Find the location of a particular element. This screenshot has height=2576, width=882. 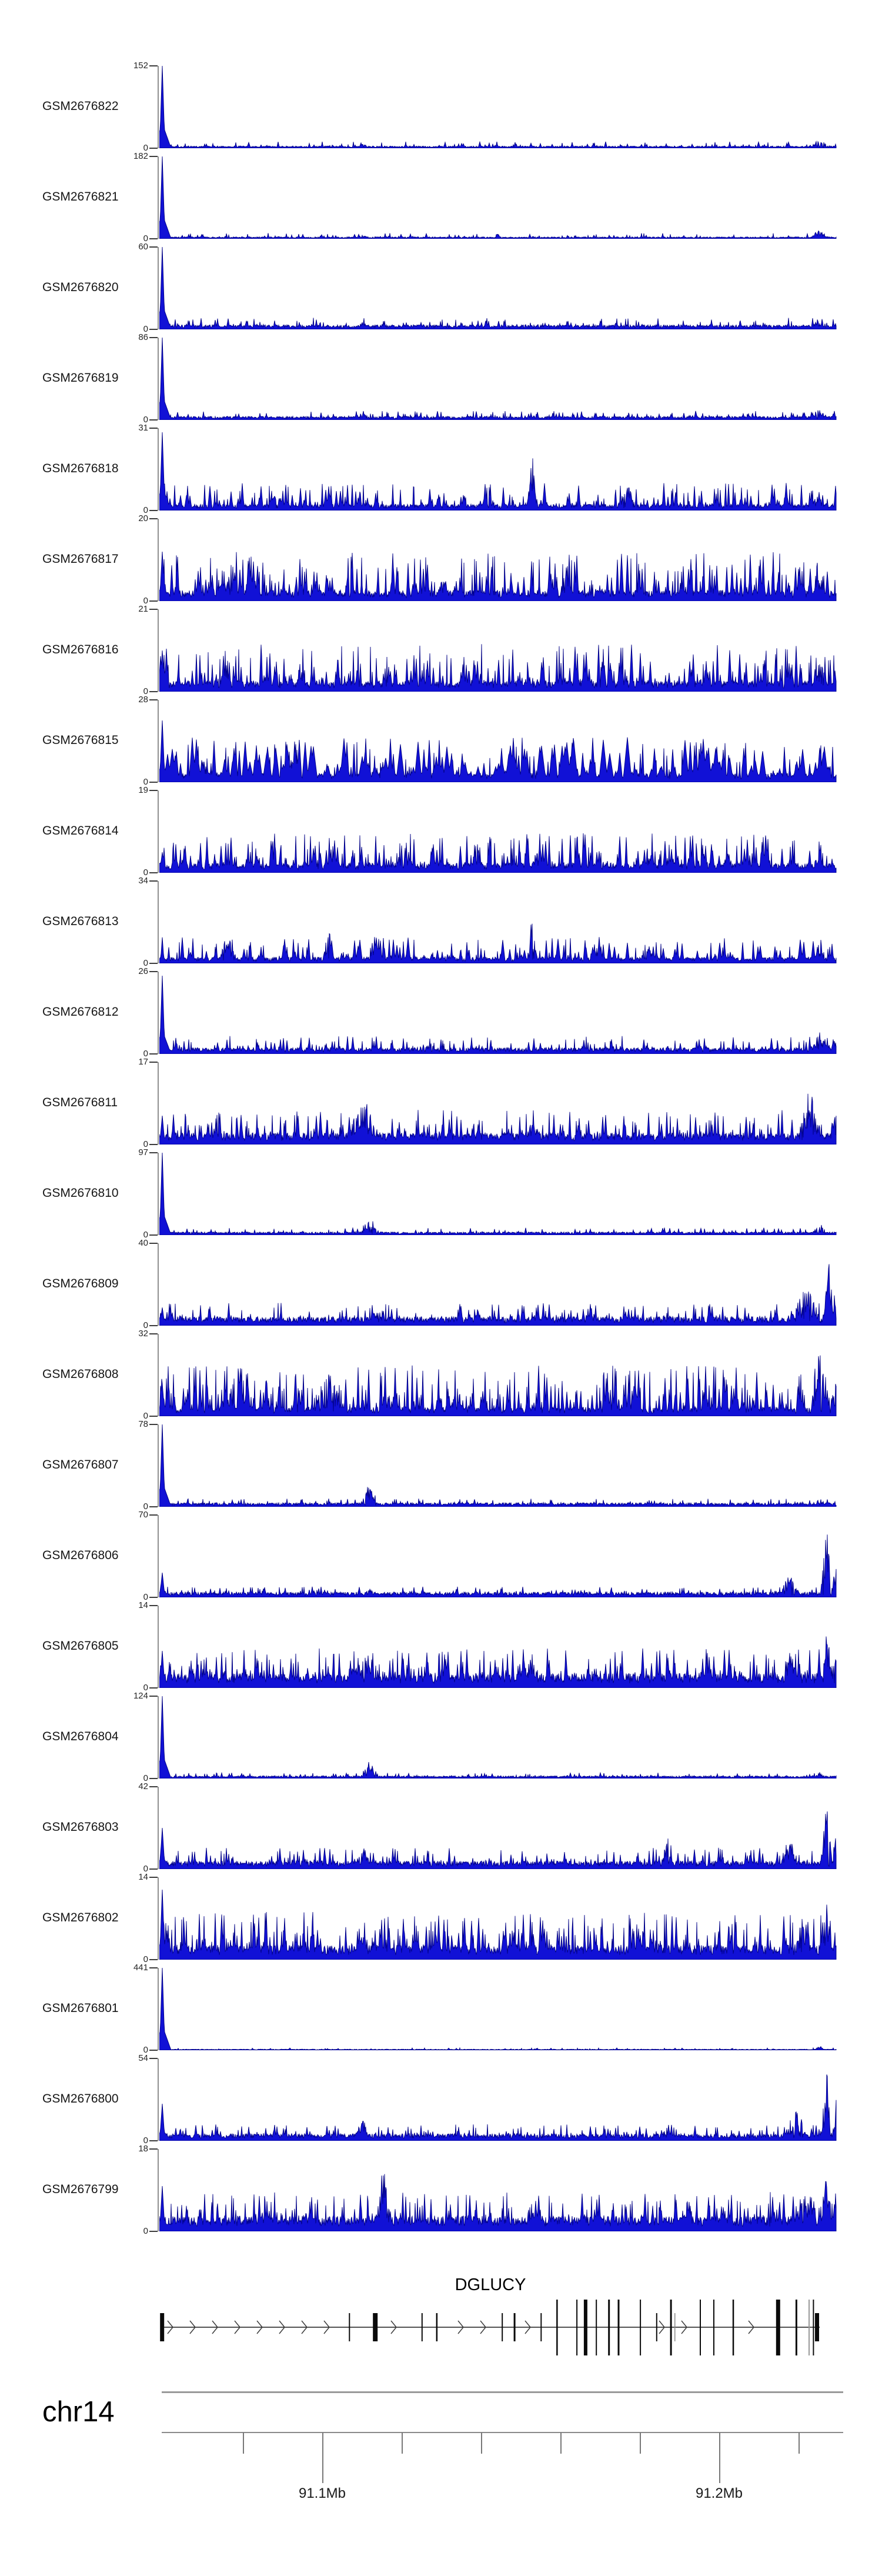

sample-label: GSM2676815 is located at coordinates (80, 740).